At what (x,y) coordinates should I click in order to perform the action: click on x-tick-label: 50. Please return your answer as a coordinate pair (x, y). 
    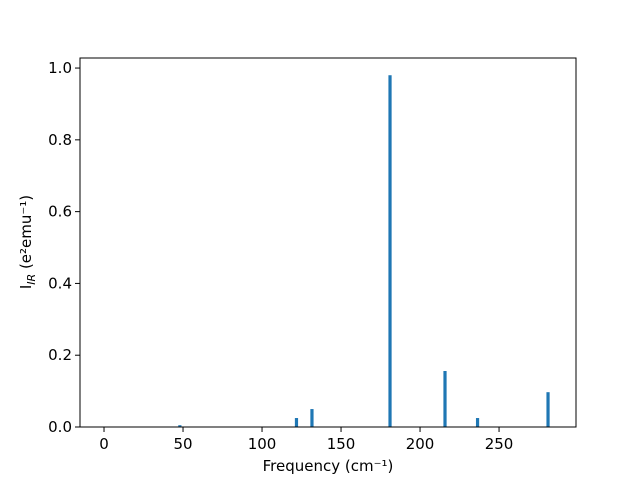
    Looking at the image, I should click on (182, 444).